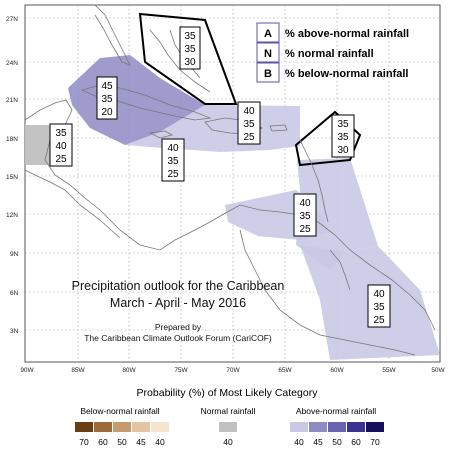  I want to click on key-text: % below-normal rainfall, so click(346, 74).